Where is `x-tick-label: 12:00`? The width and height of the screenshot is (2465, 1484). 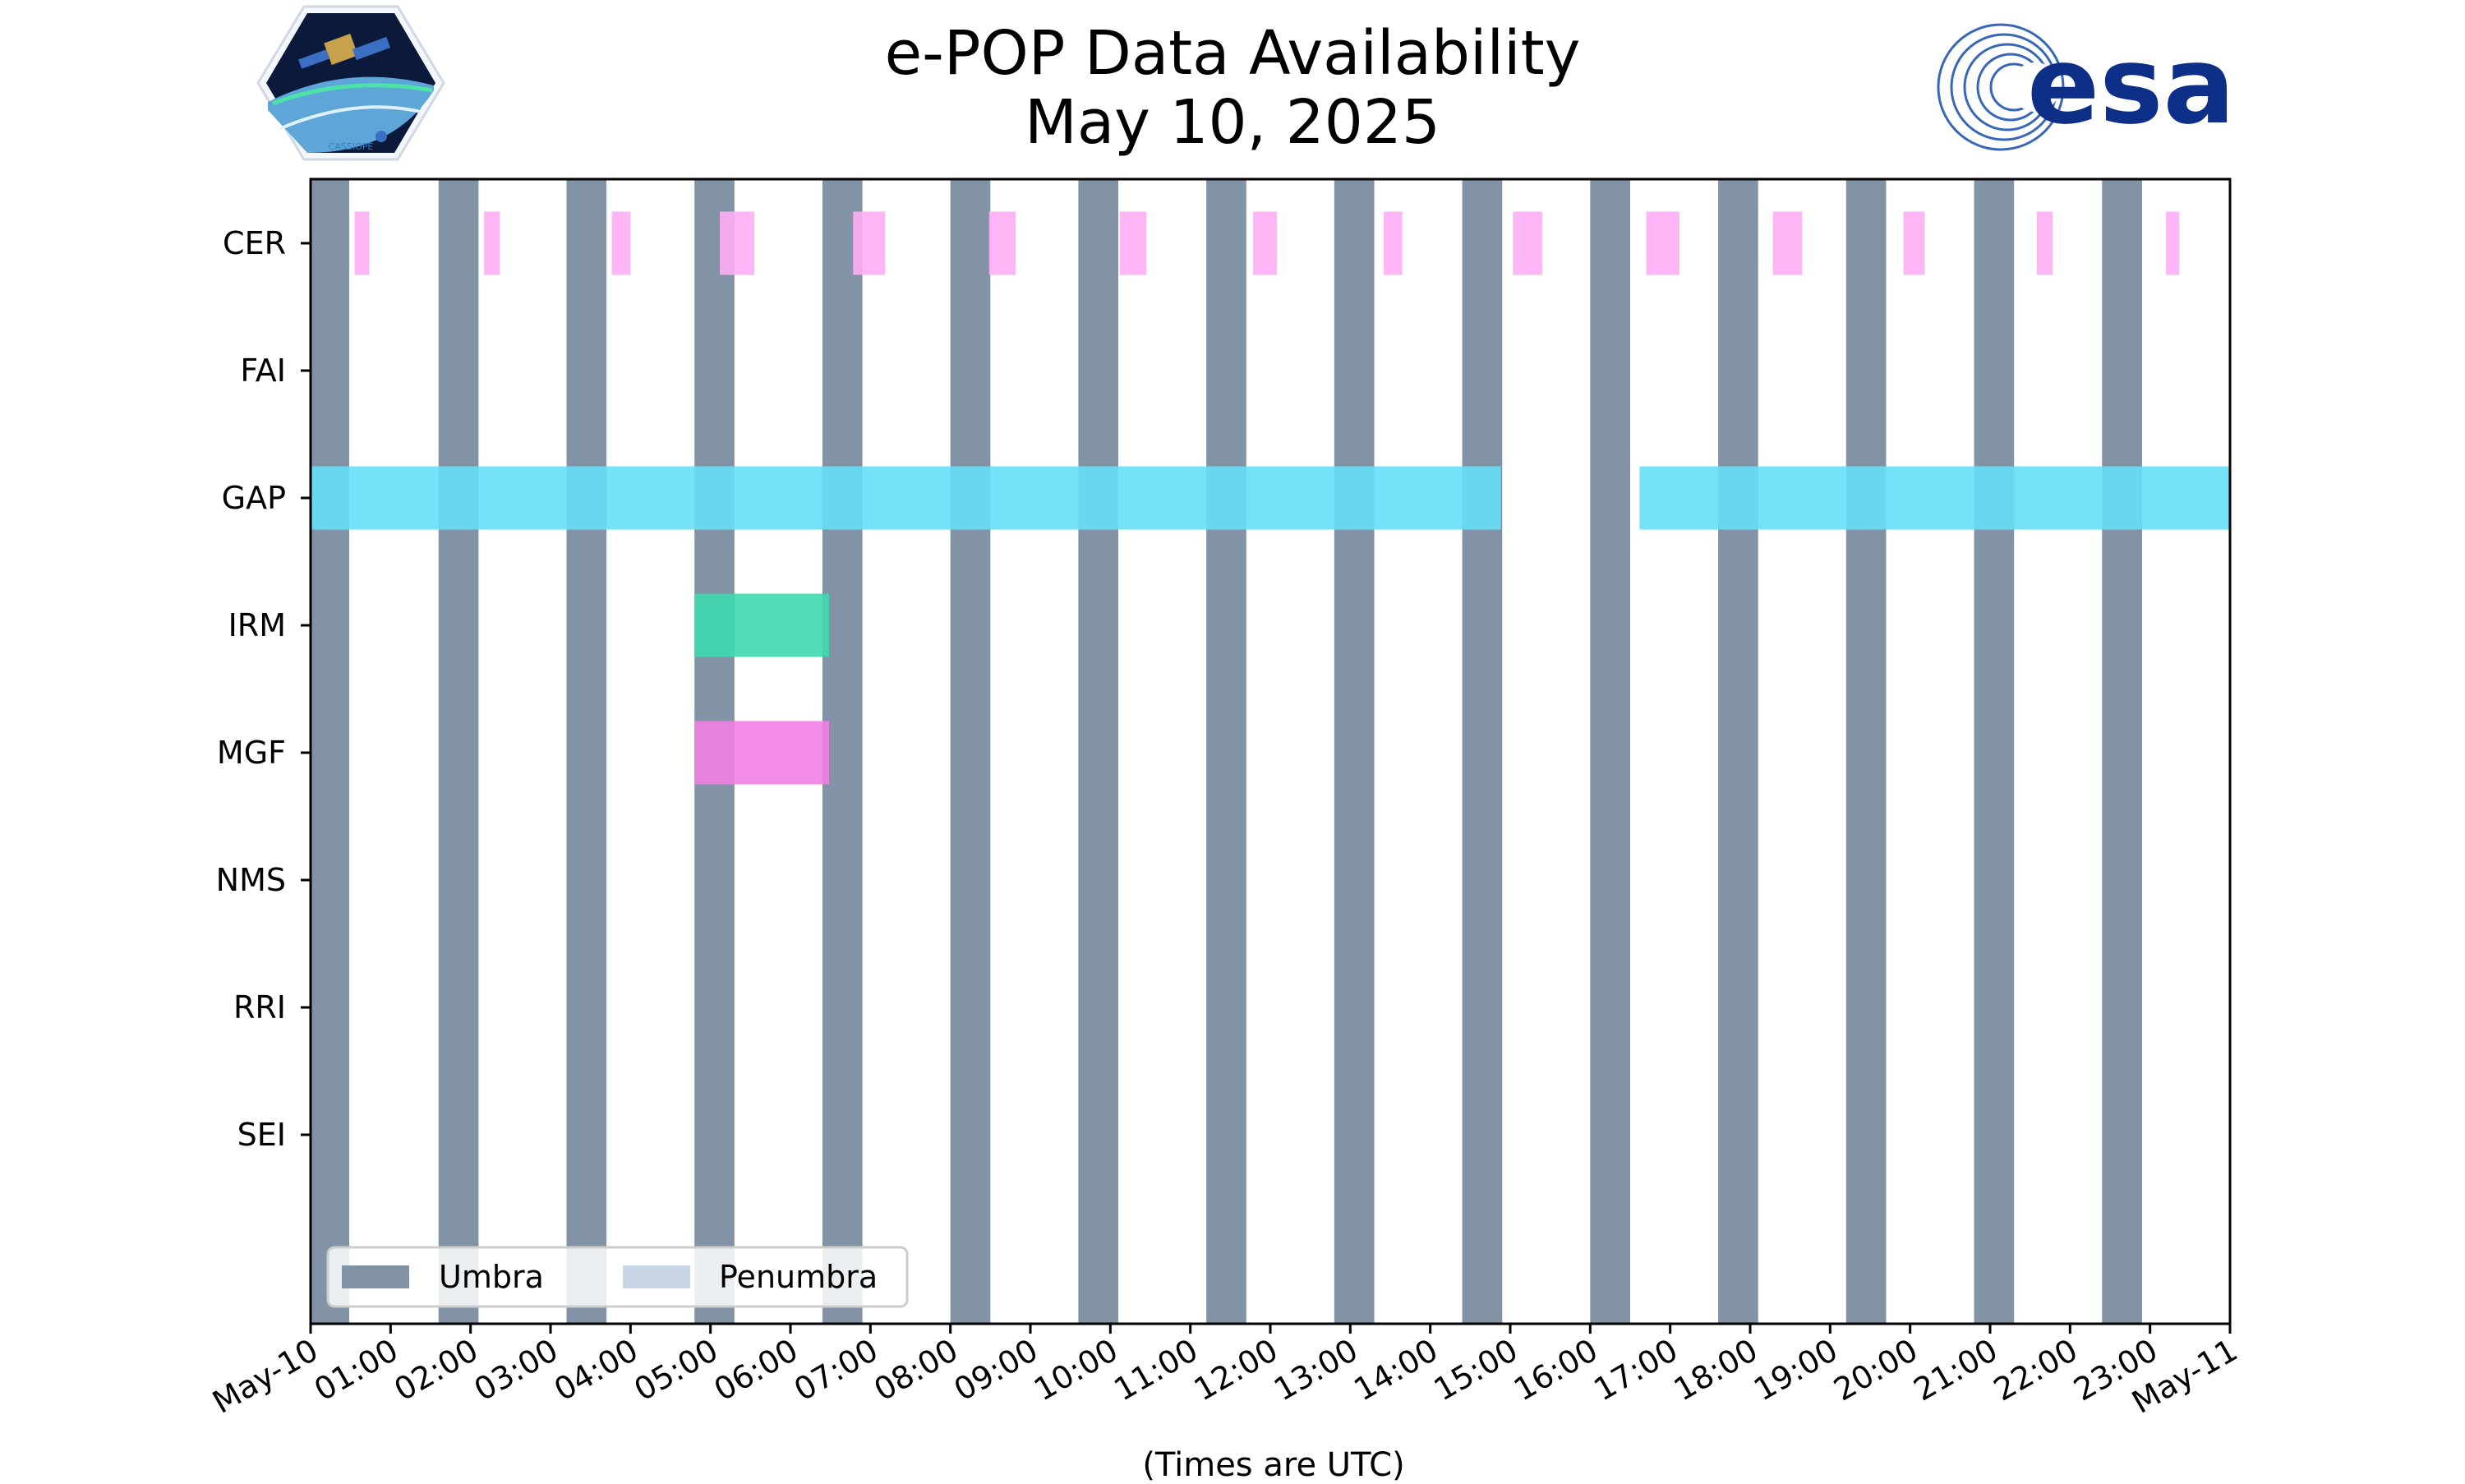
x-tick-label: 12:00 is located at coordinates (1236, 1370).